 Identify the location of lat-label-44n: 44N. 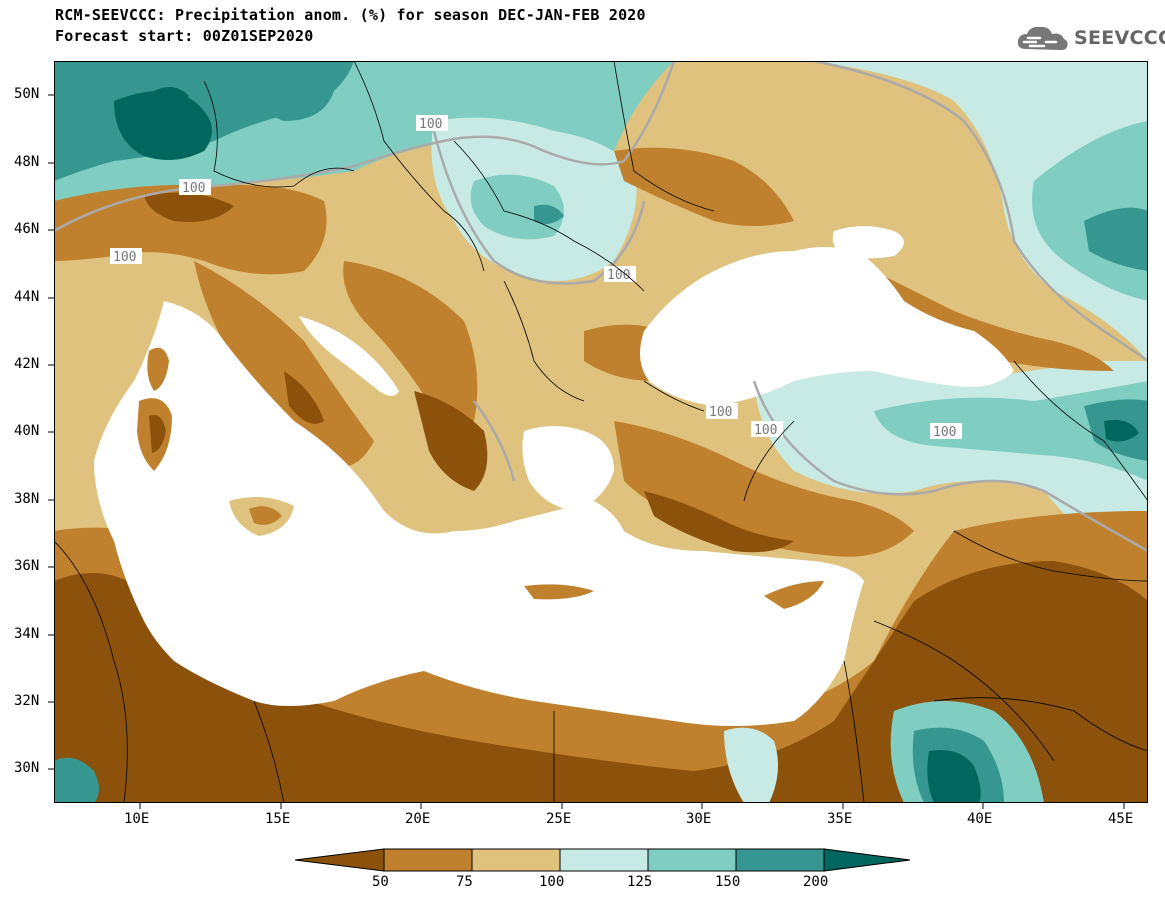
(27, 297).